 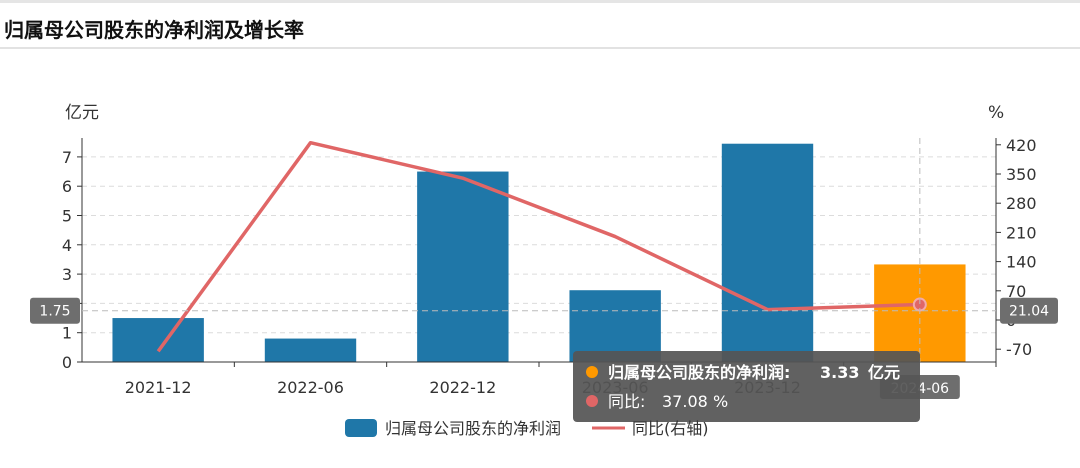 What do you see at coordinates (685, 401) in the screenshot?
I see `tooltip-line2-value: 37.08` at bounding box center [685, 401].